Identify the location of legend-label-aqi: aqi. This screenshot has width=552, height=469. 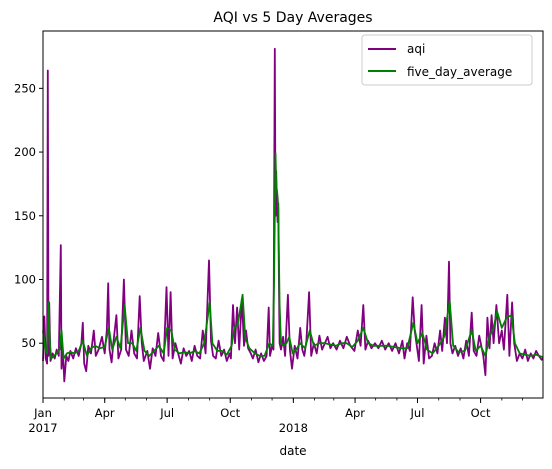
(416, 49).